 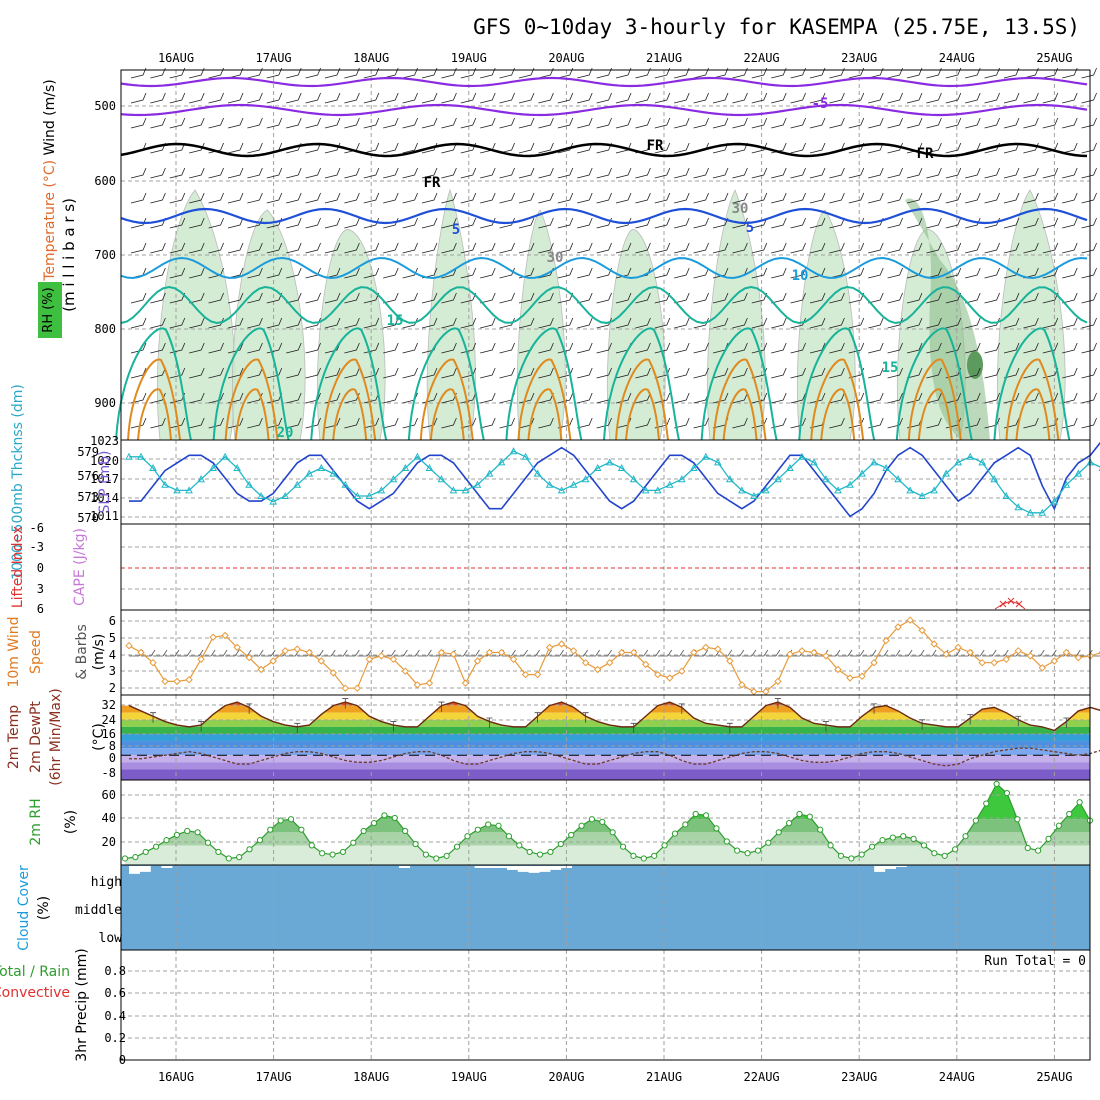 I want to click on cloud-level-label: middle, so click(x=98, y=910).